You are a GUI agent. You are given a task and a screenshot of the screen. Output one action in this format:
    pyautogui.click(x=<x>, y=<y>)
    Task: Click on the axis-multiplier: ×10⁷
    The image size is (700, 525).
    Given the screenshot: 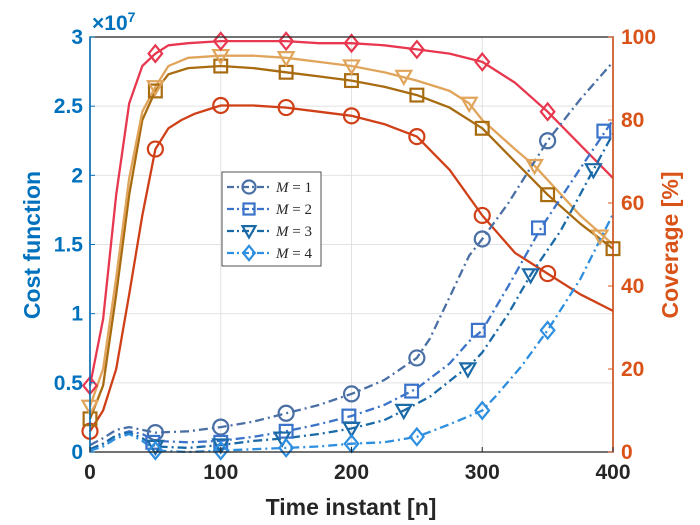 What is the action you would take?
    pyautogui.click(x=114, y=22)
    